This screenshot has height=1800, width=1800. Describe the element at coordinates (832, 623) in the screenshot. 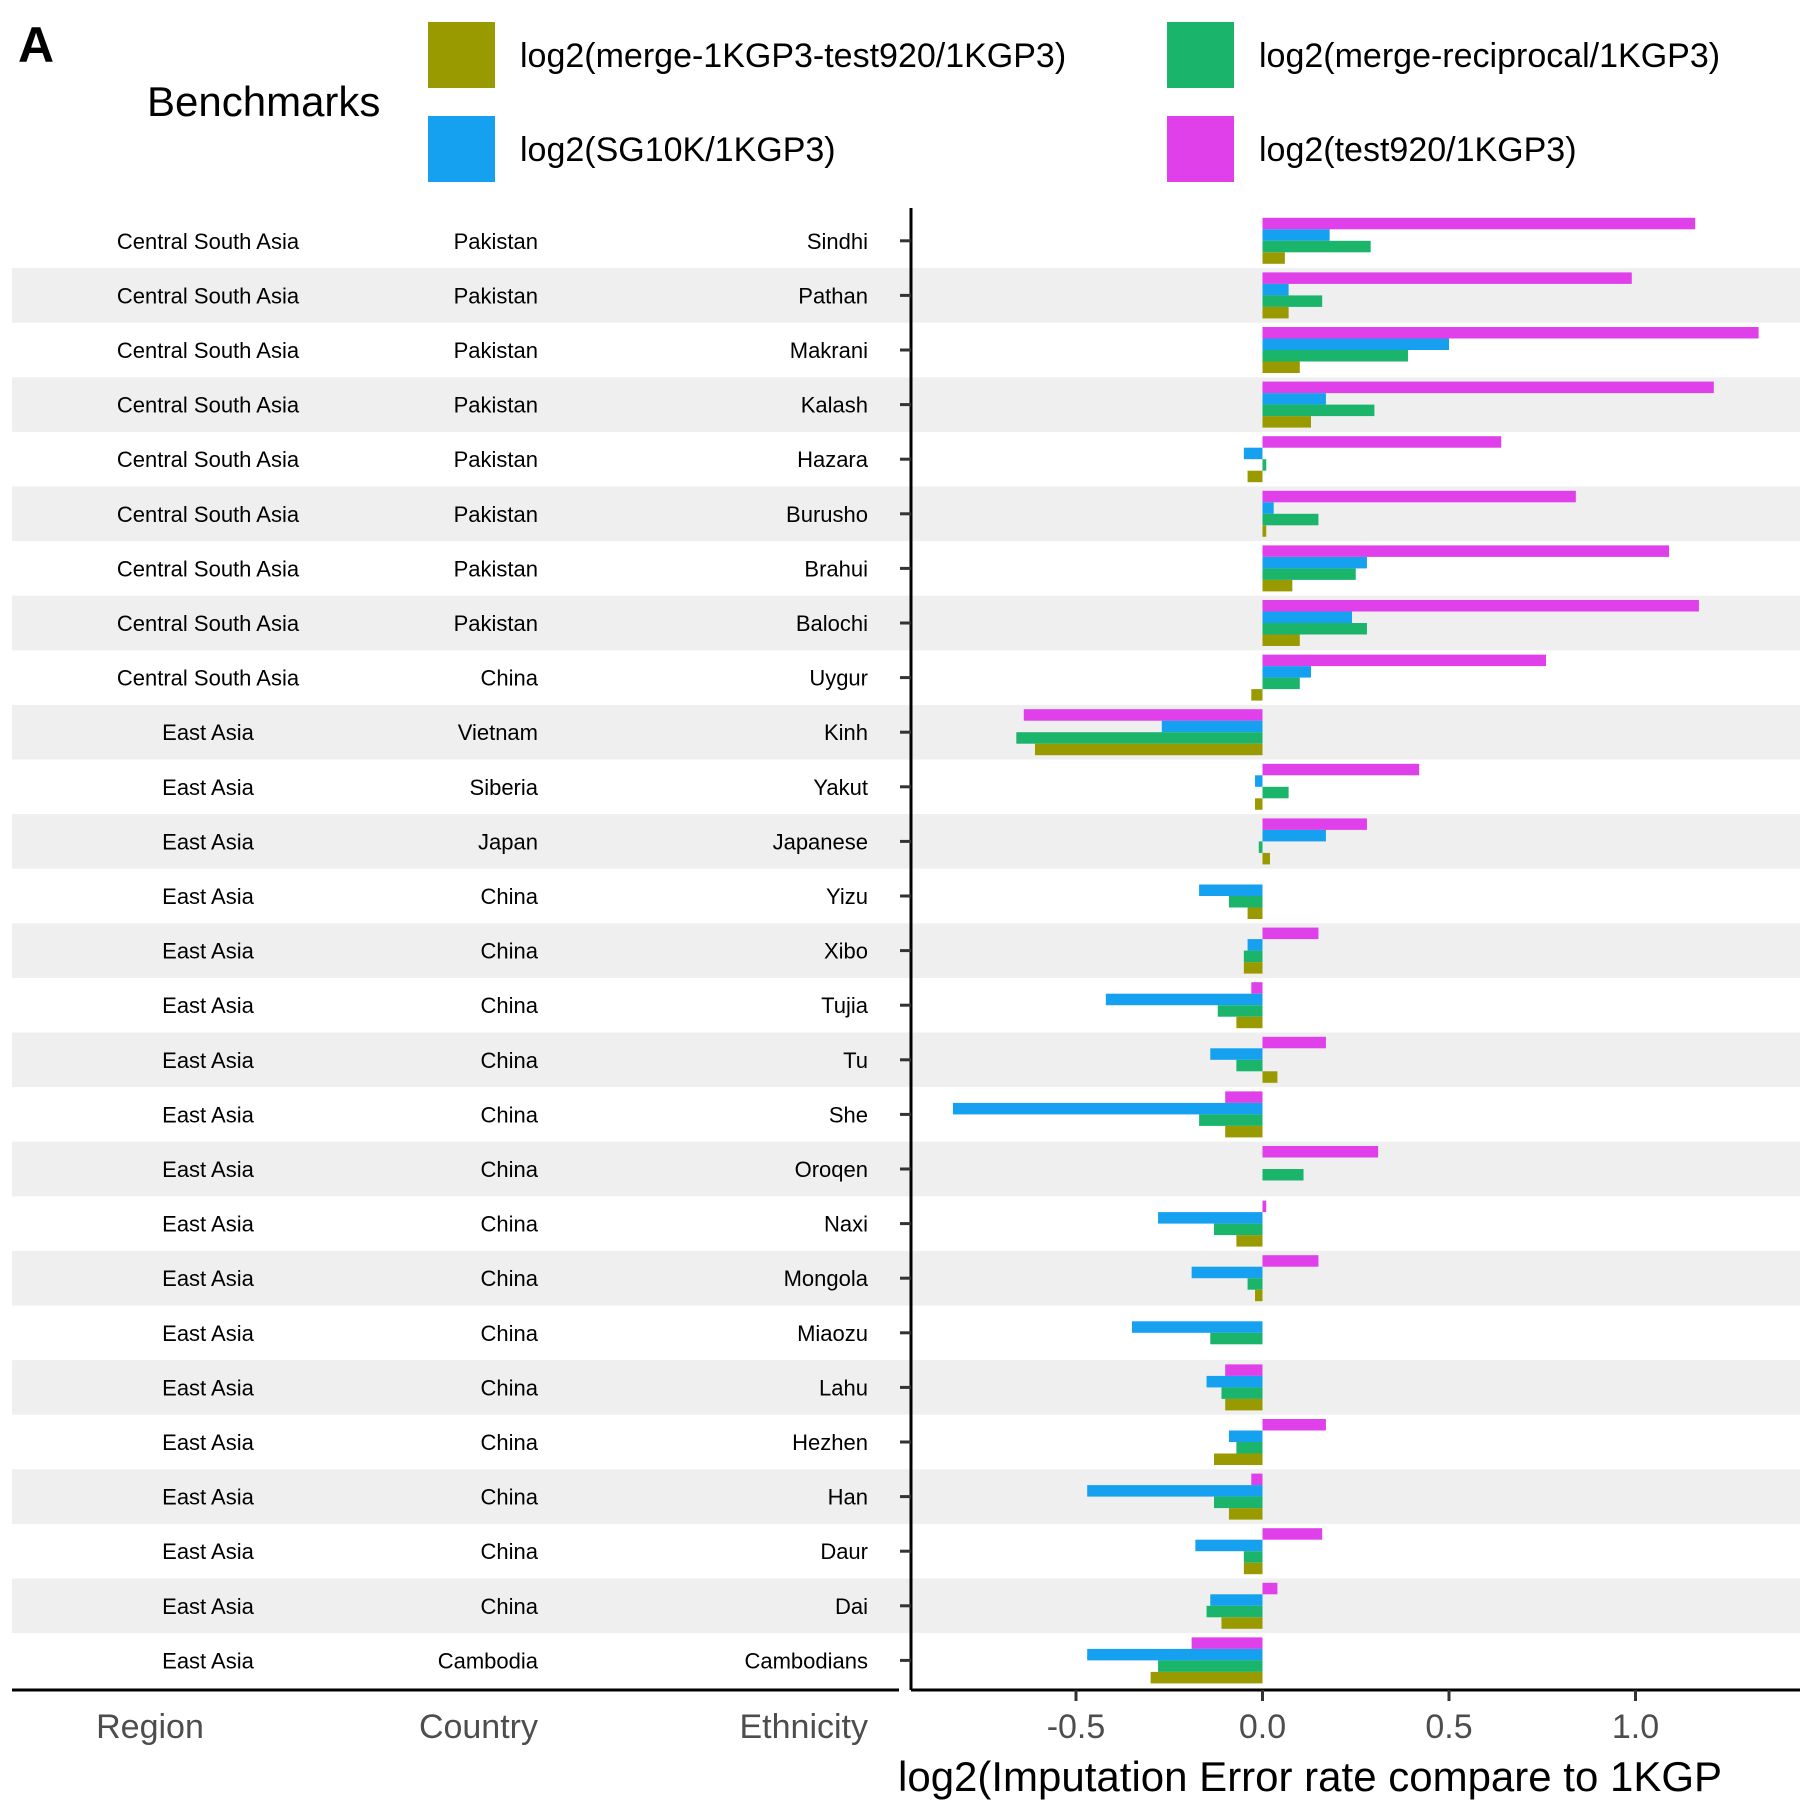

I see `ethnicity-label: Balochi` at that location.